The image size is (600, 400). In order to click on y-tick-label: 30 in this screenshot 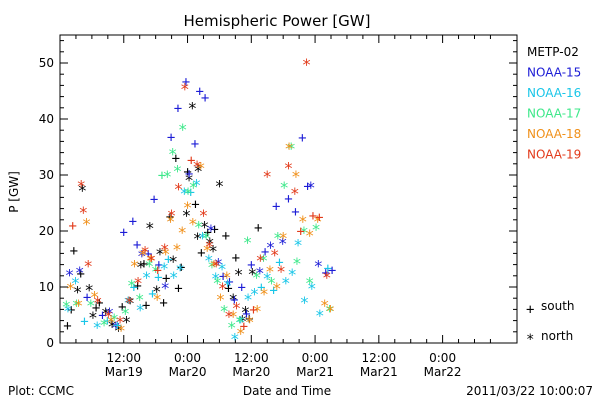, I will do `click(46, 175)`.